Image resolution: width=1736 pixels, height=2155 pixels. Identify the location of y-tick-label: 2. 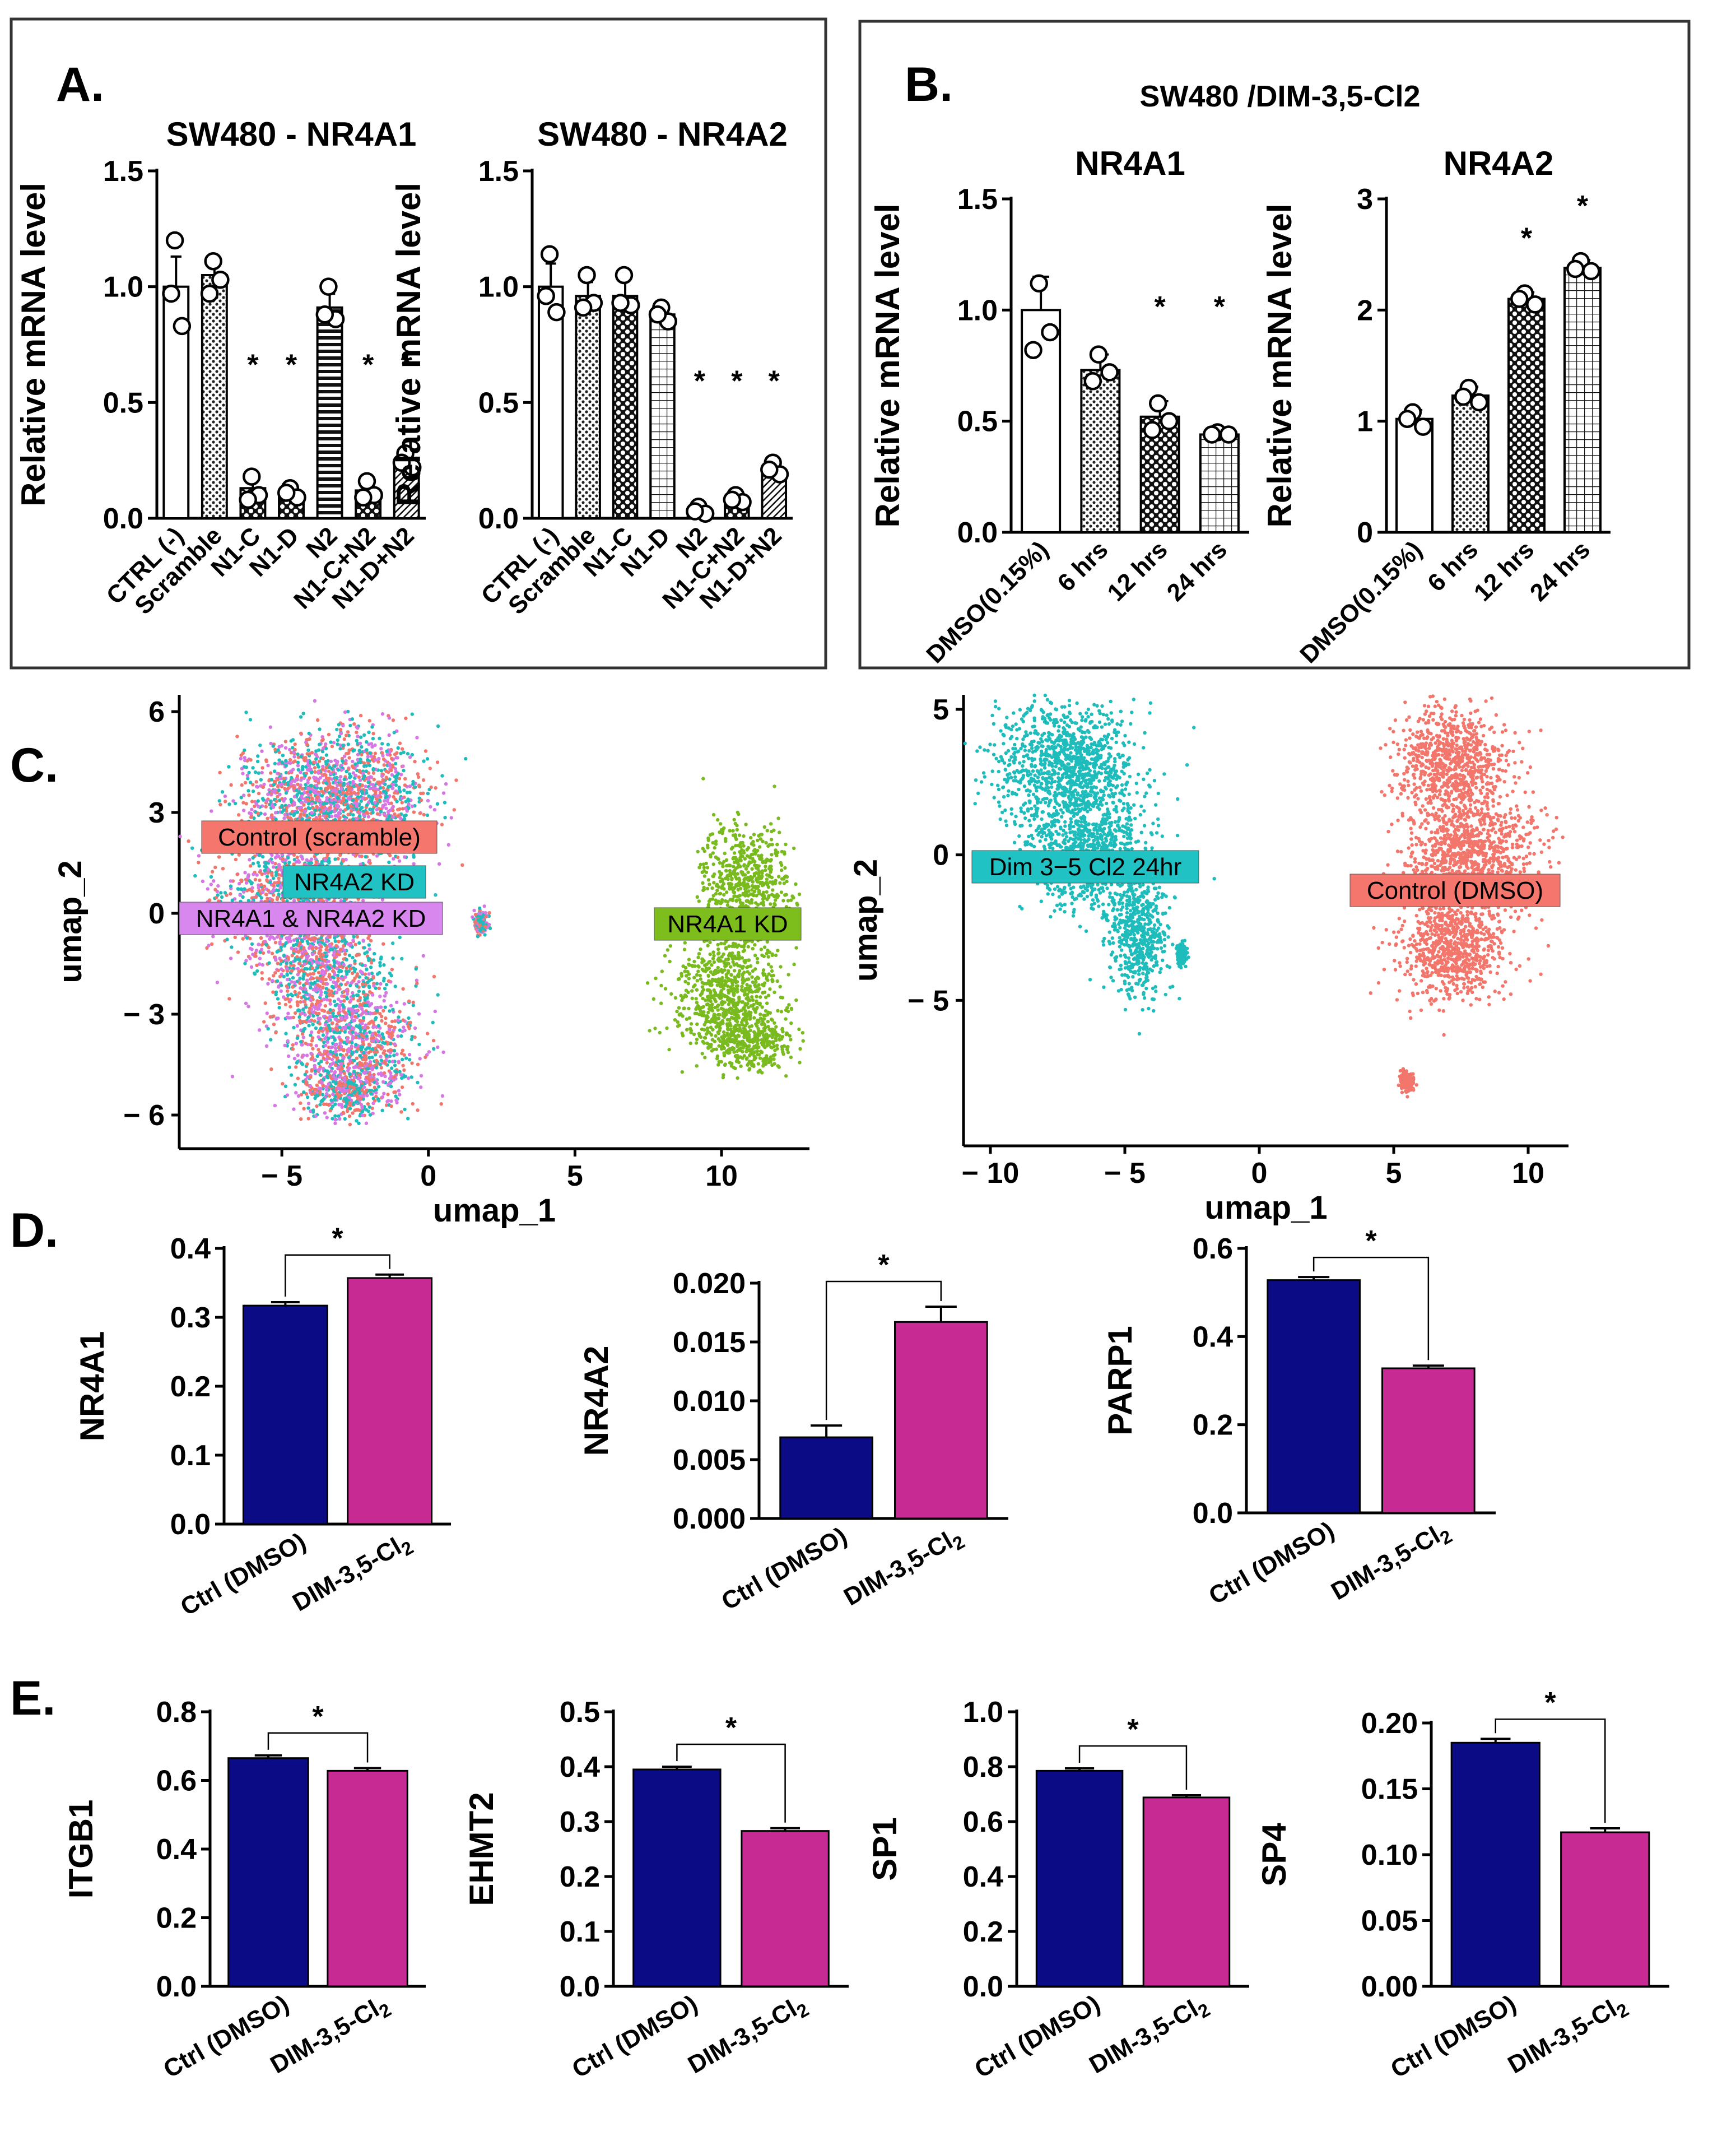
(1365, 311).